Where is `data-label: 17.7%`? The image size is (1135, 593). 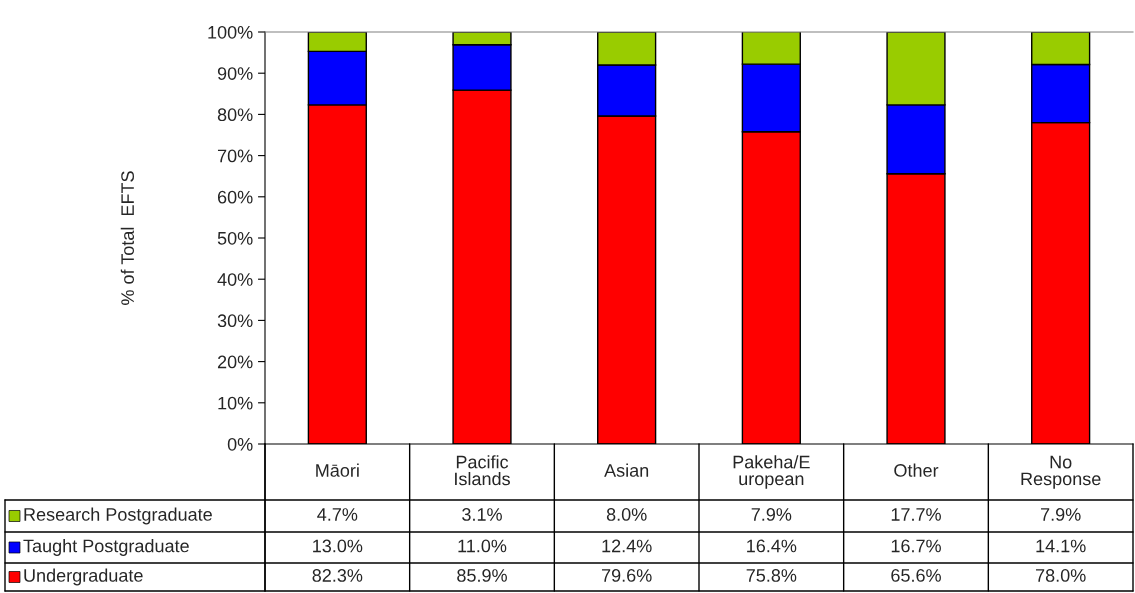
data-label: 17.7% is located at coordinates (916, 514).